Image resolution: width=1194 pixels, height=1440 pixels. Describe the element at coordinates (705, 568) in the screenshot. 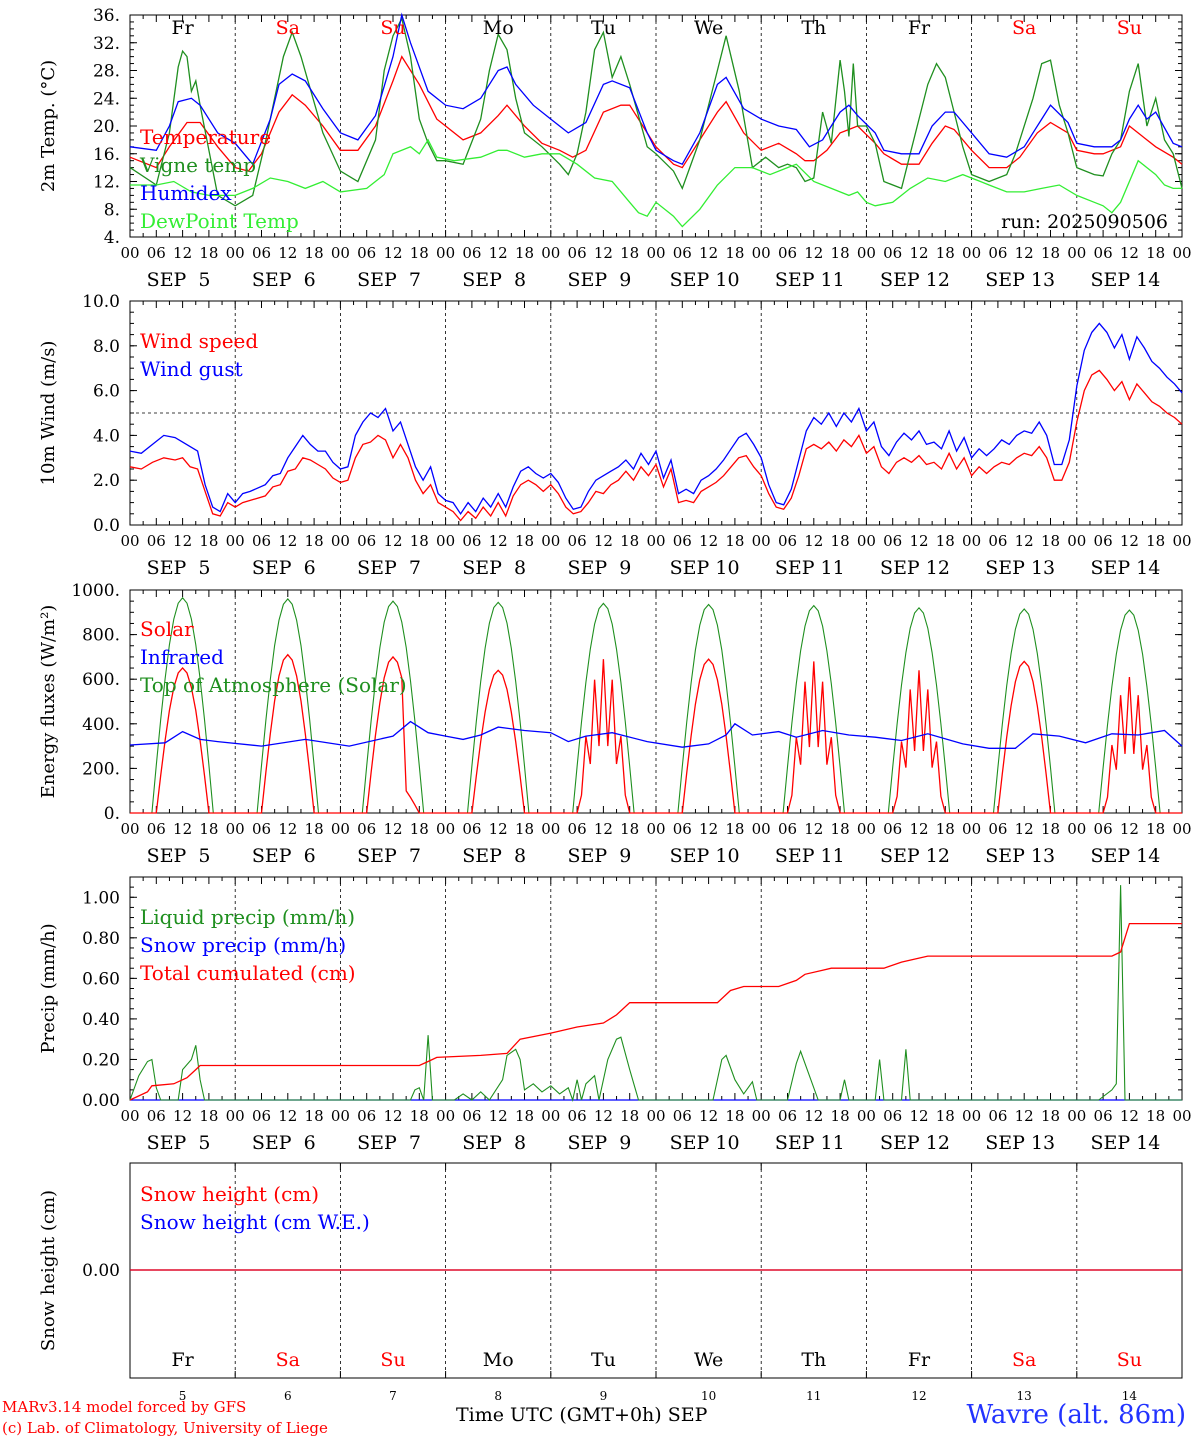

I see `date-label: SEP 10` at that location.